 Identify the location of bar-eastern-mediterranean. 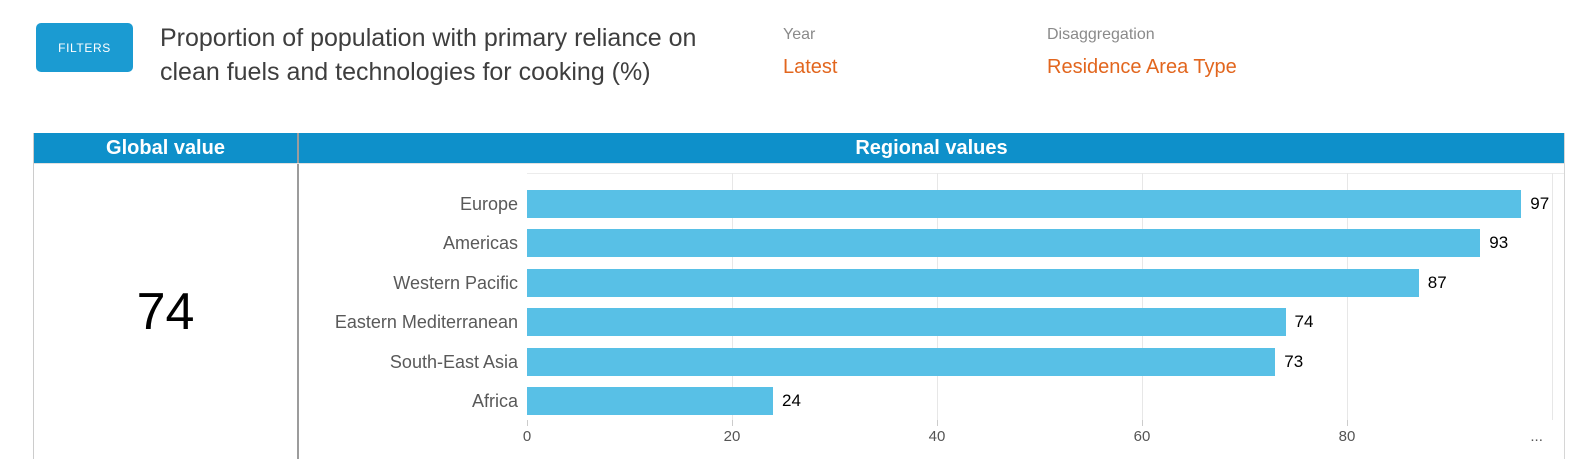
(906, 322).